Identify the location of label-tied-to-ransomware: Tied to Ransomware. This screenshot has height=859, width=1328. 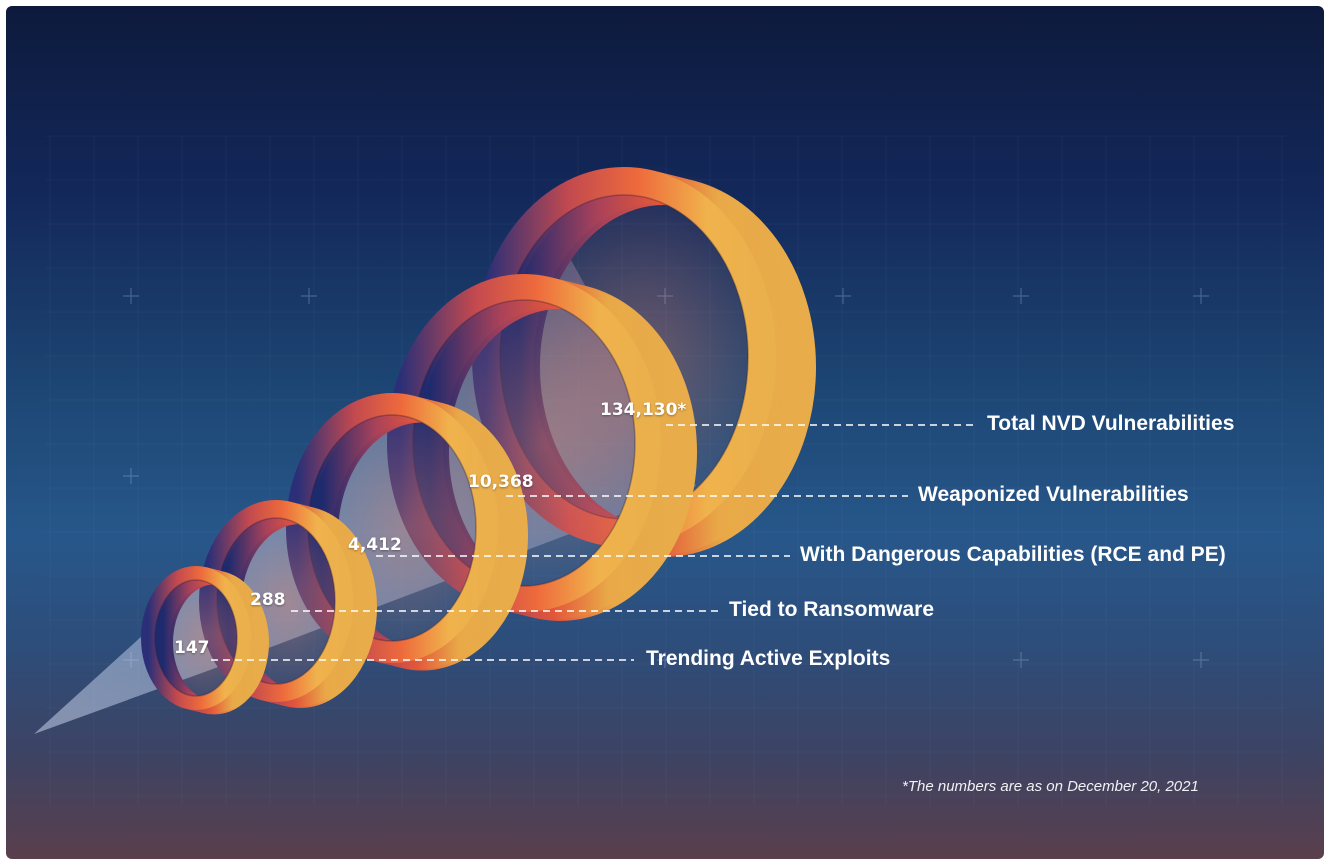
(831, 609).